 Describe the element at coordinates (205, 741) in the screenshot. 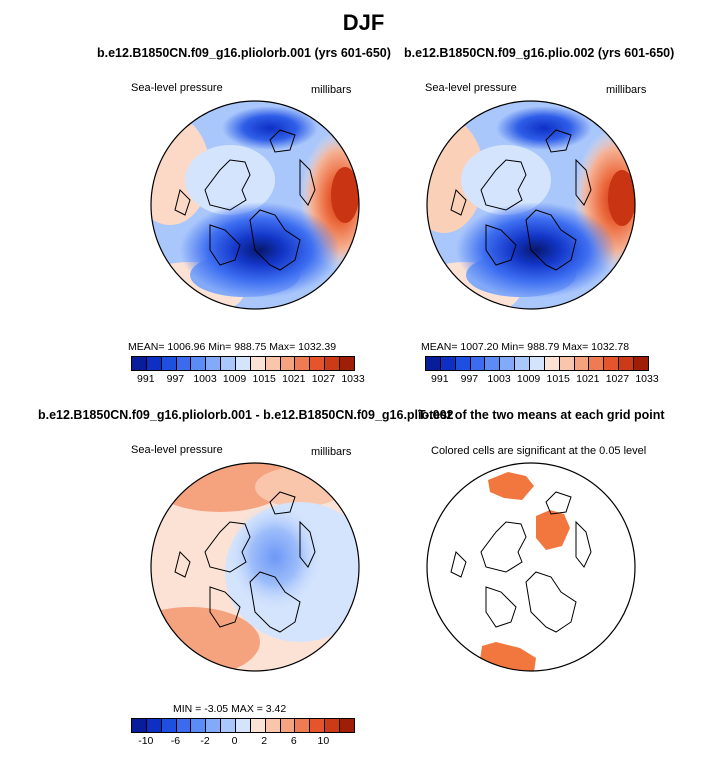

I see `panel3-colorbar-tick-label: -2` at that location.